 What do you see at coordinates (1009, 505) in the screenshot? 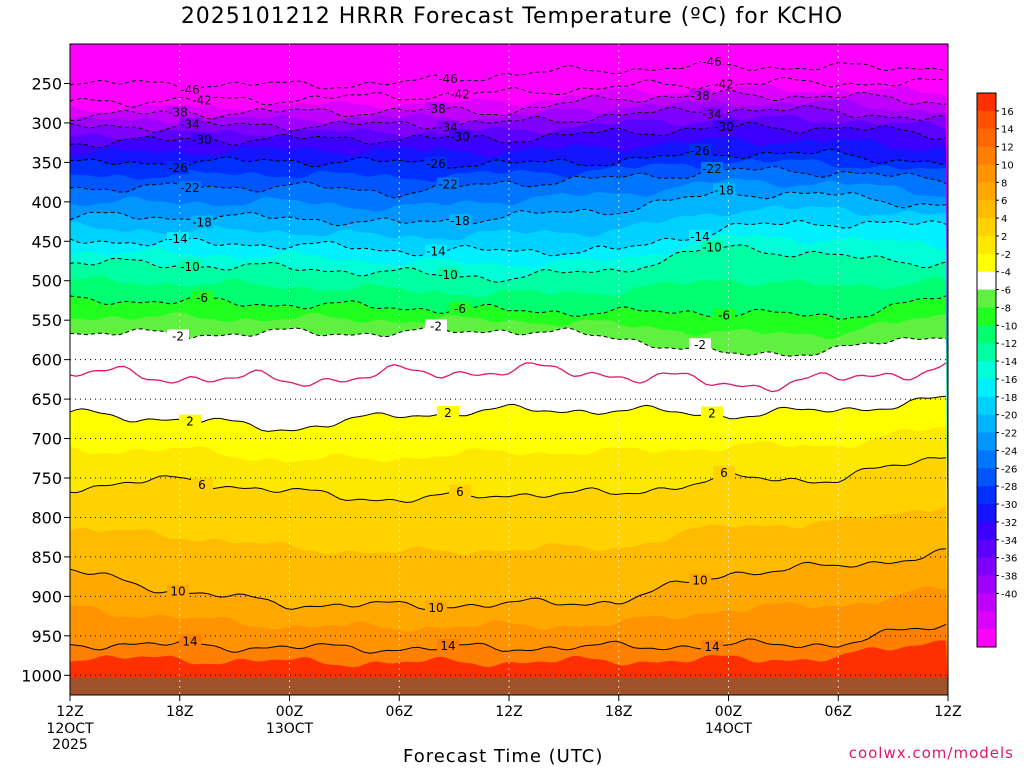
I see `colorbar-label: -30` at bounding box center [1009, 505].